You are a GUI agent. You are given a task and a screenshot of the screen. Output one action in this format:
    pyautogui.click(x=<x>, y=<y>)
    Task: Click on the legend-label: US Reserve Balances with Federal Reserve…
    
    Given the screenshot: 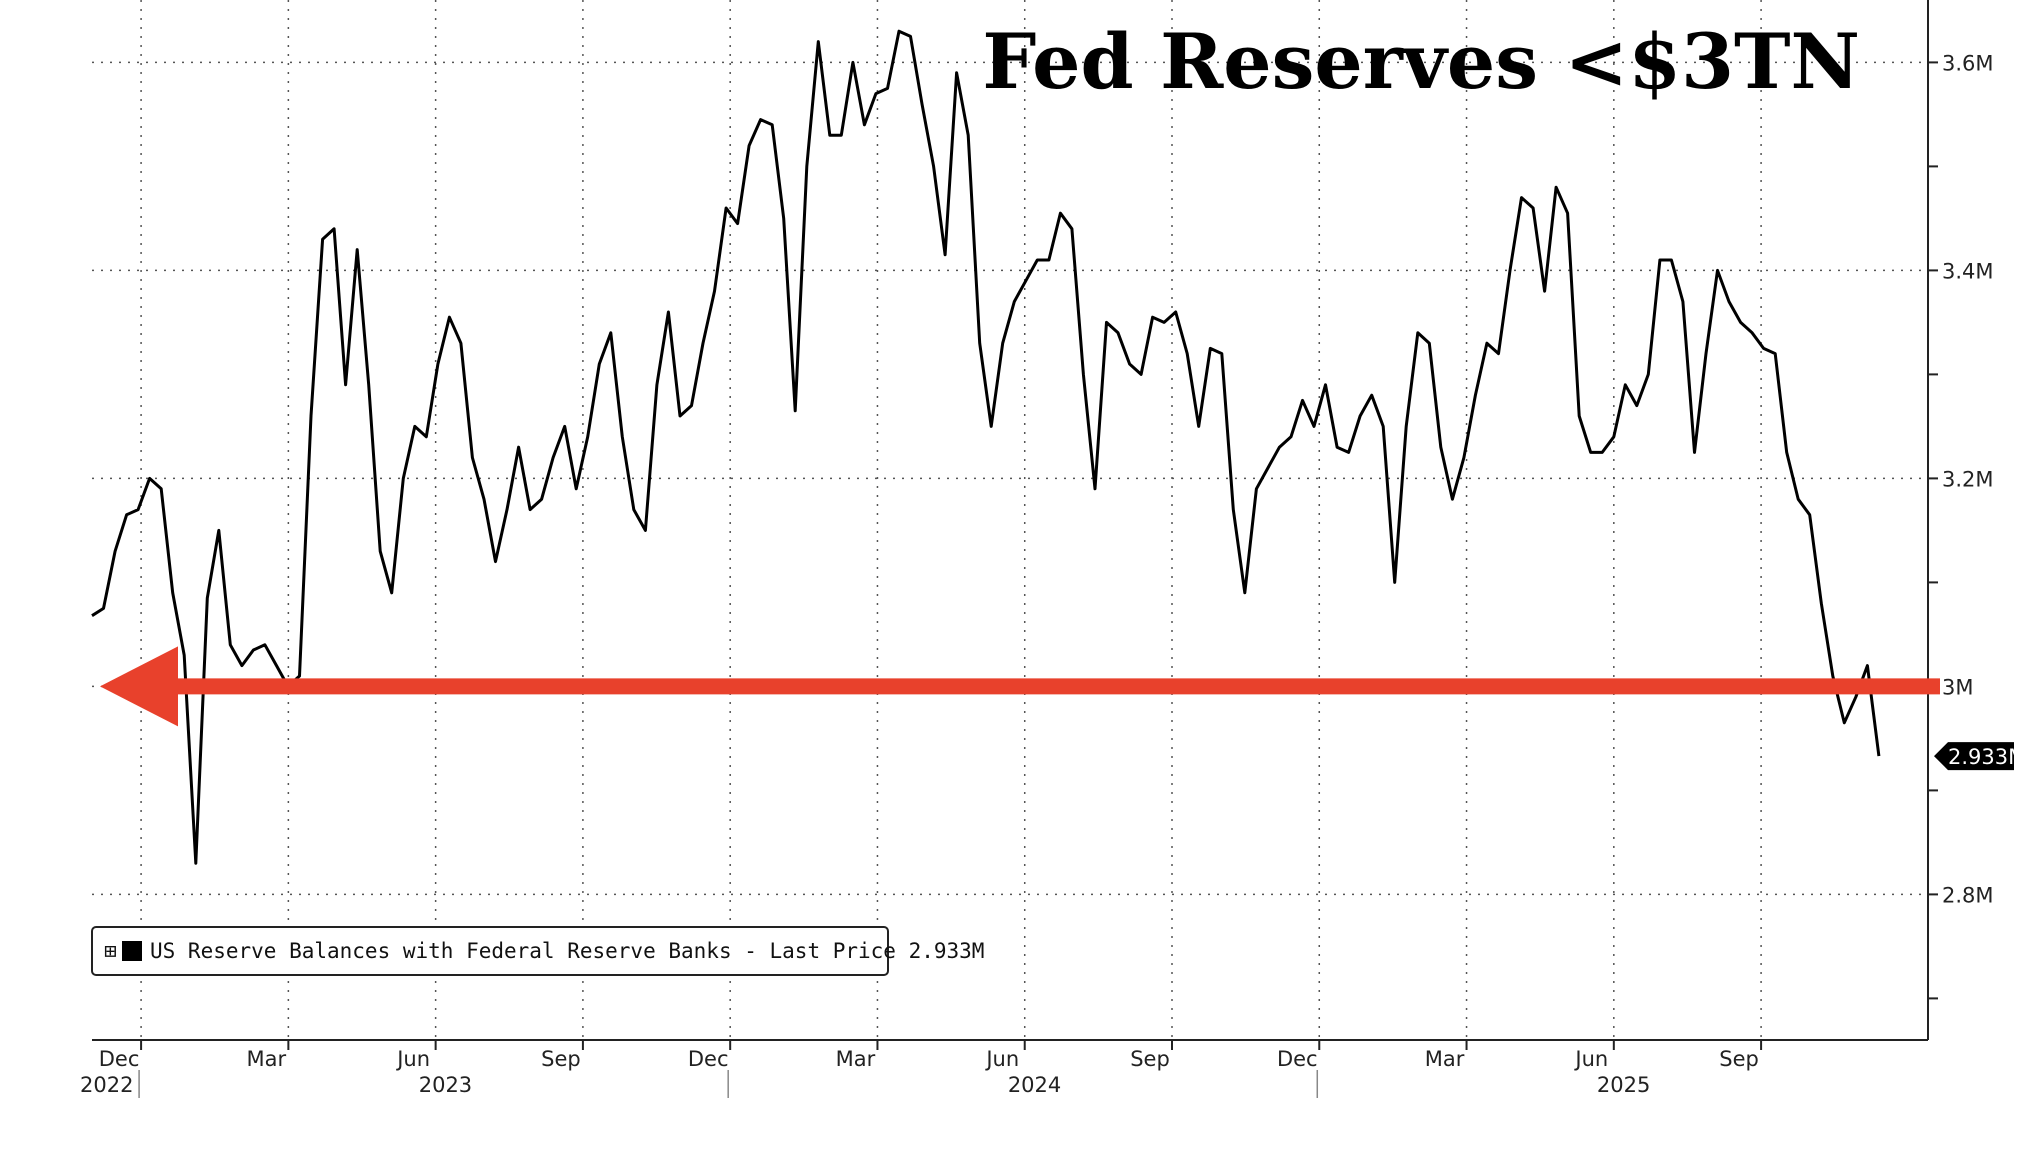 What is the action you would take?
    pyautogui.click(x=567, y=951)
    